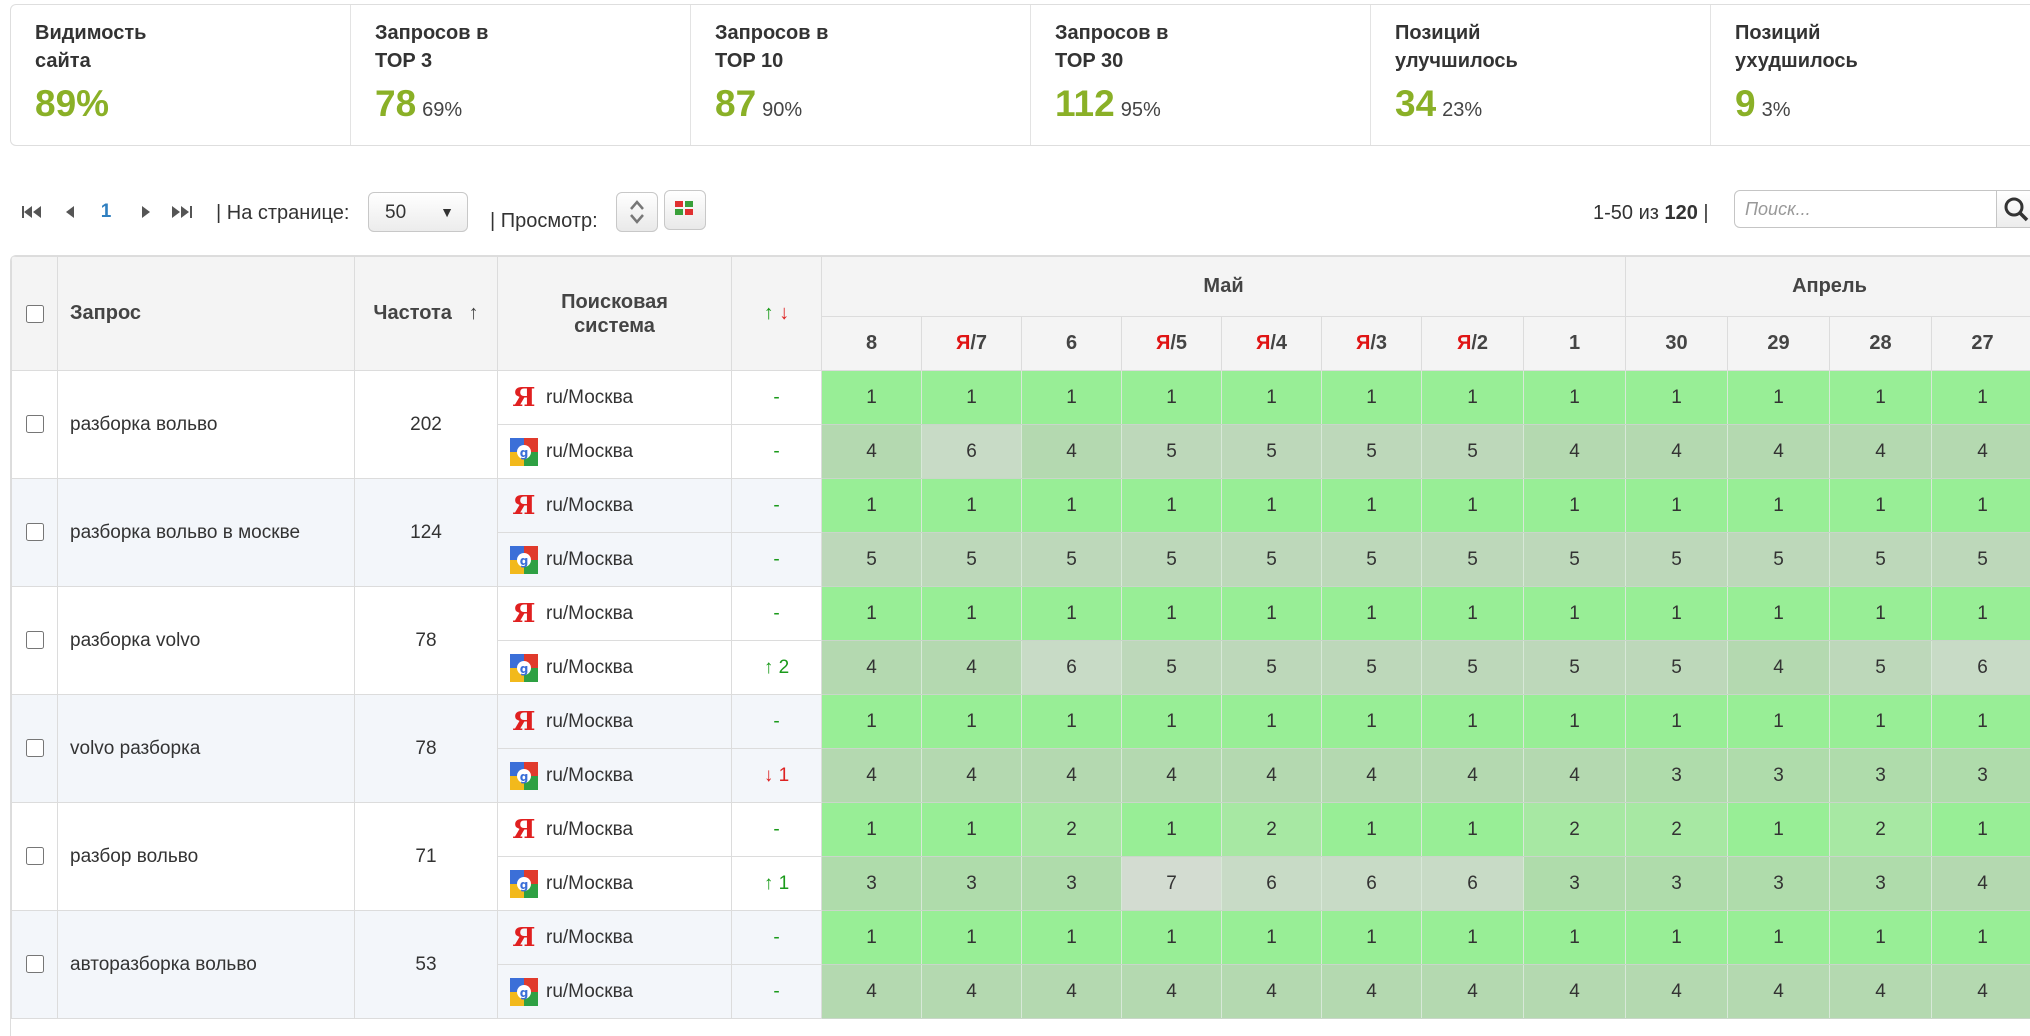 This screenshot has width=2030, height=1036. I want to click on search-button, so click(2013, 209).